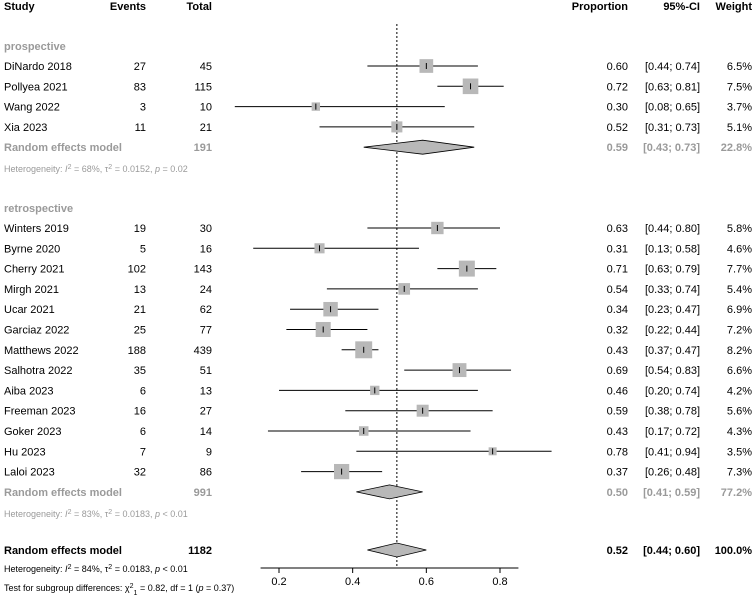  Describe the element at coordinates (739, 391) in the screenshot. I see `study-weight: 4.2%` at that location.